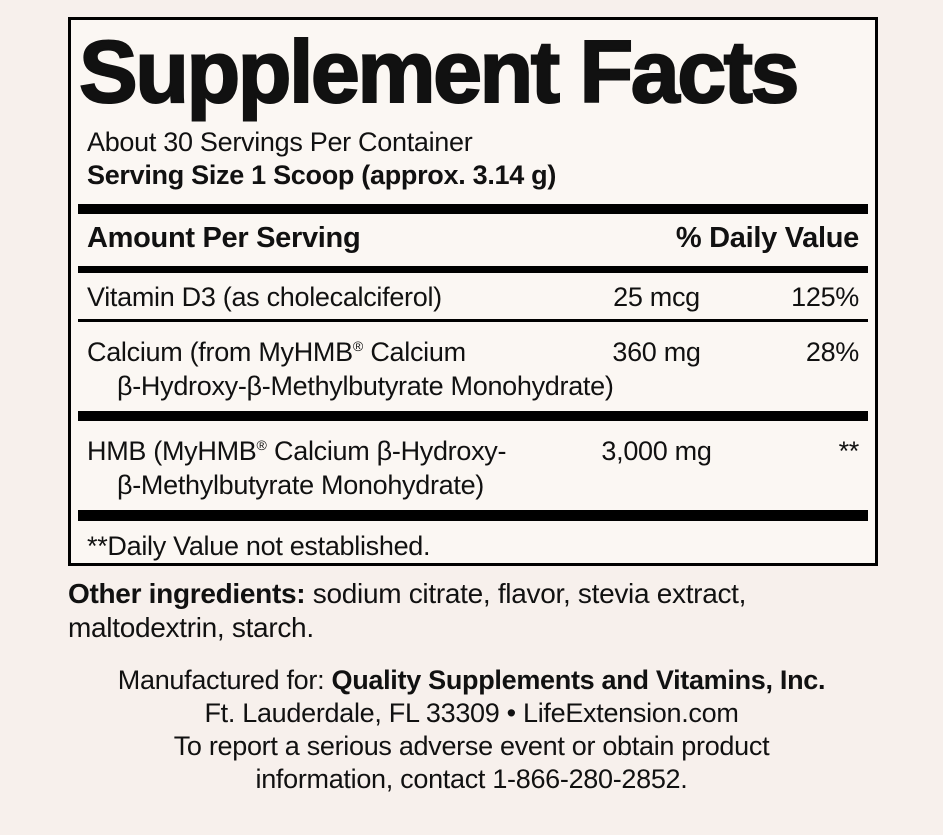 Image resolution: width=943 pixels, height=835 pixels. Describe the element at coordinates (656, 351) in the screenshot. I see `nutrient-amount: 360 mg` at that location.